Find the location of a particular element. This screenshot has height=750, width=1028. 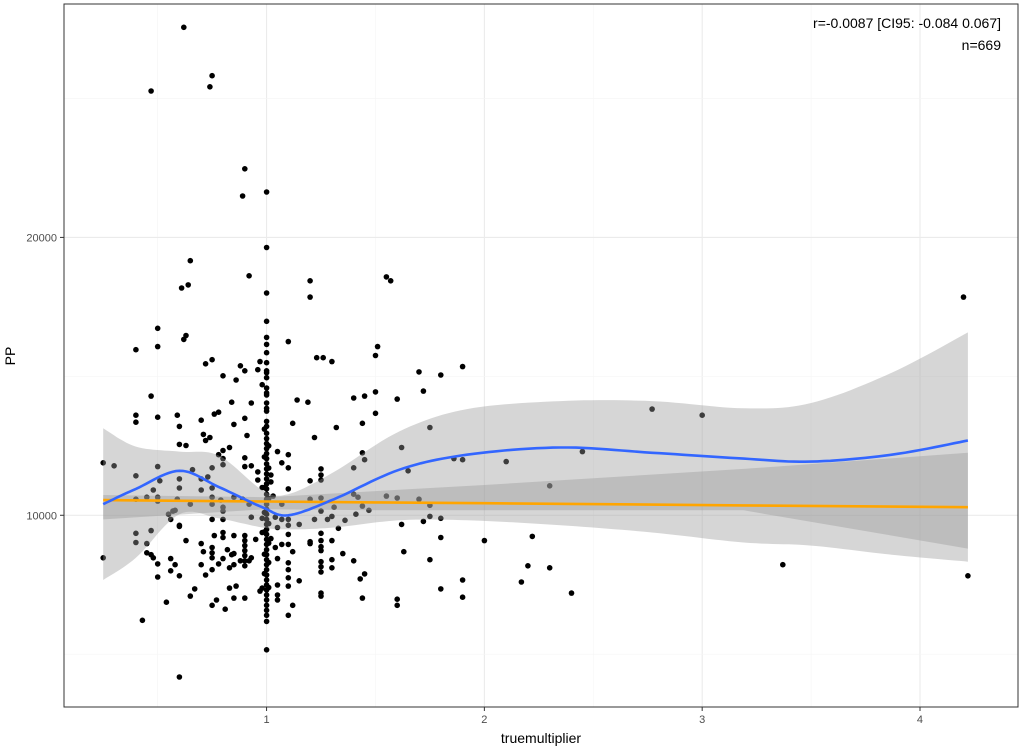

x-tick-label: 4 is located at coordinates (920, 720).